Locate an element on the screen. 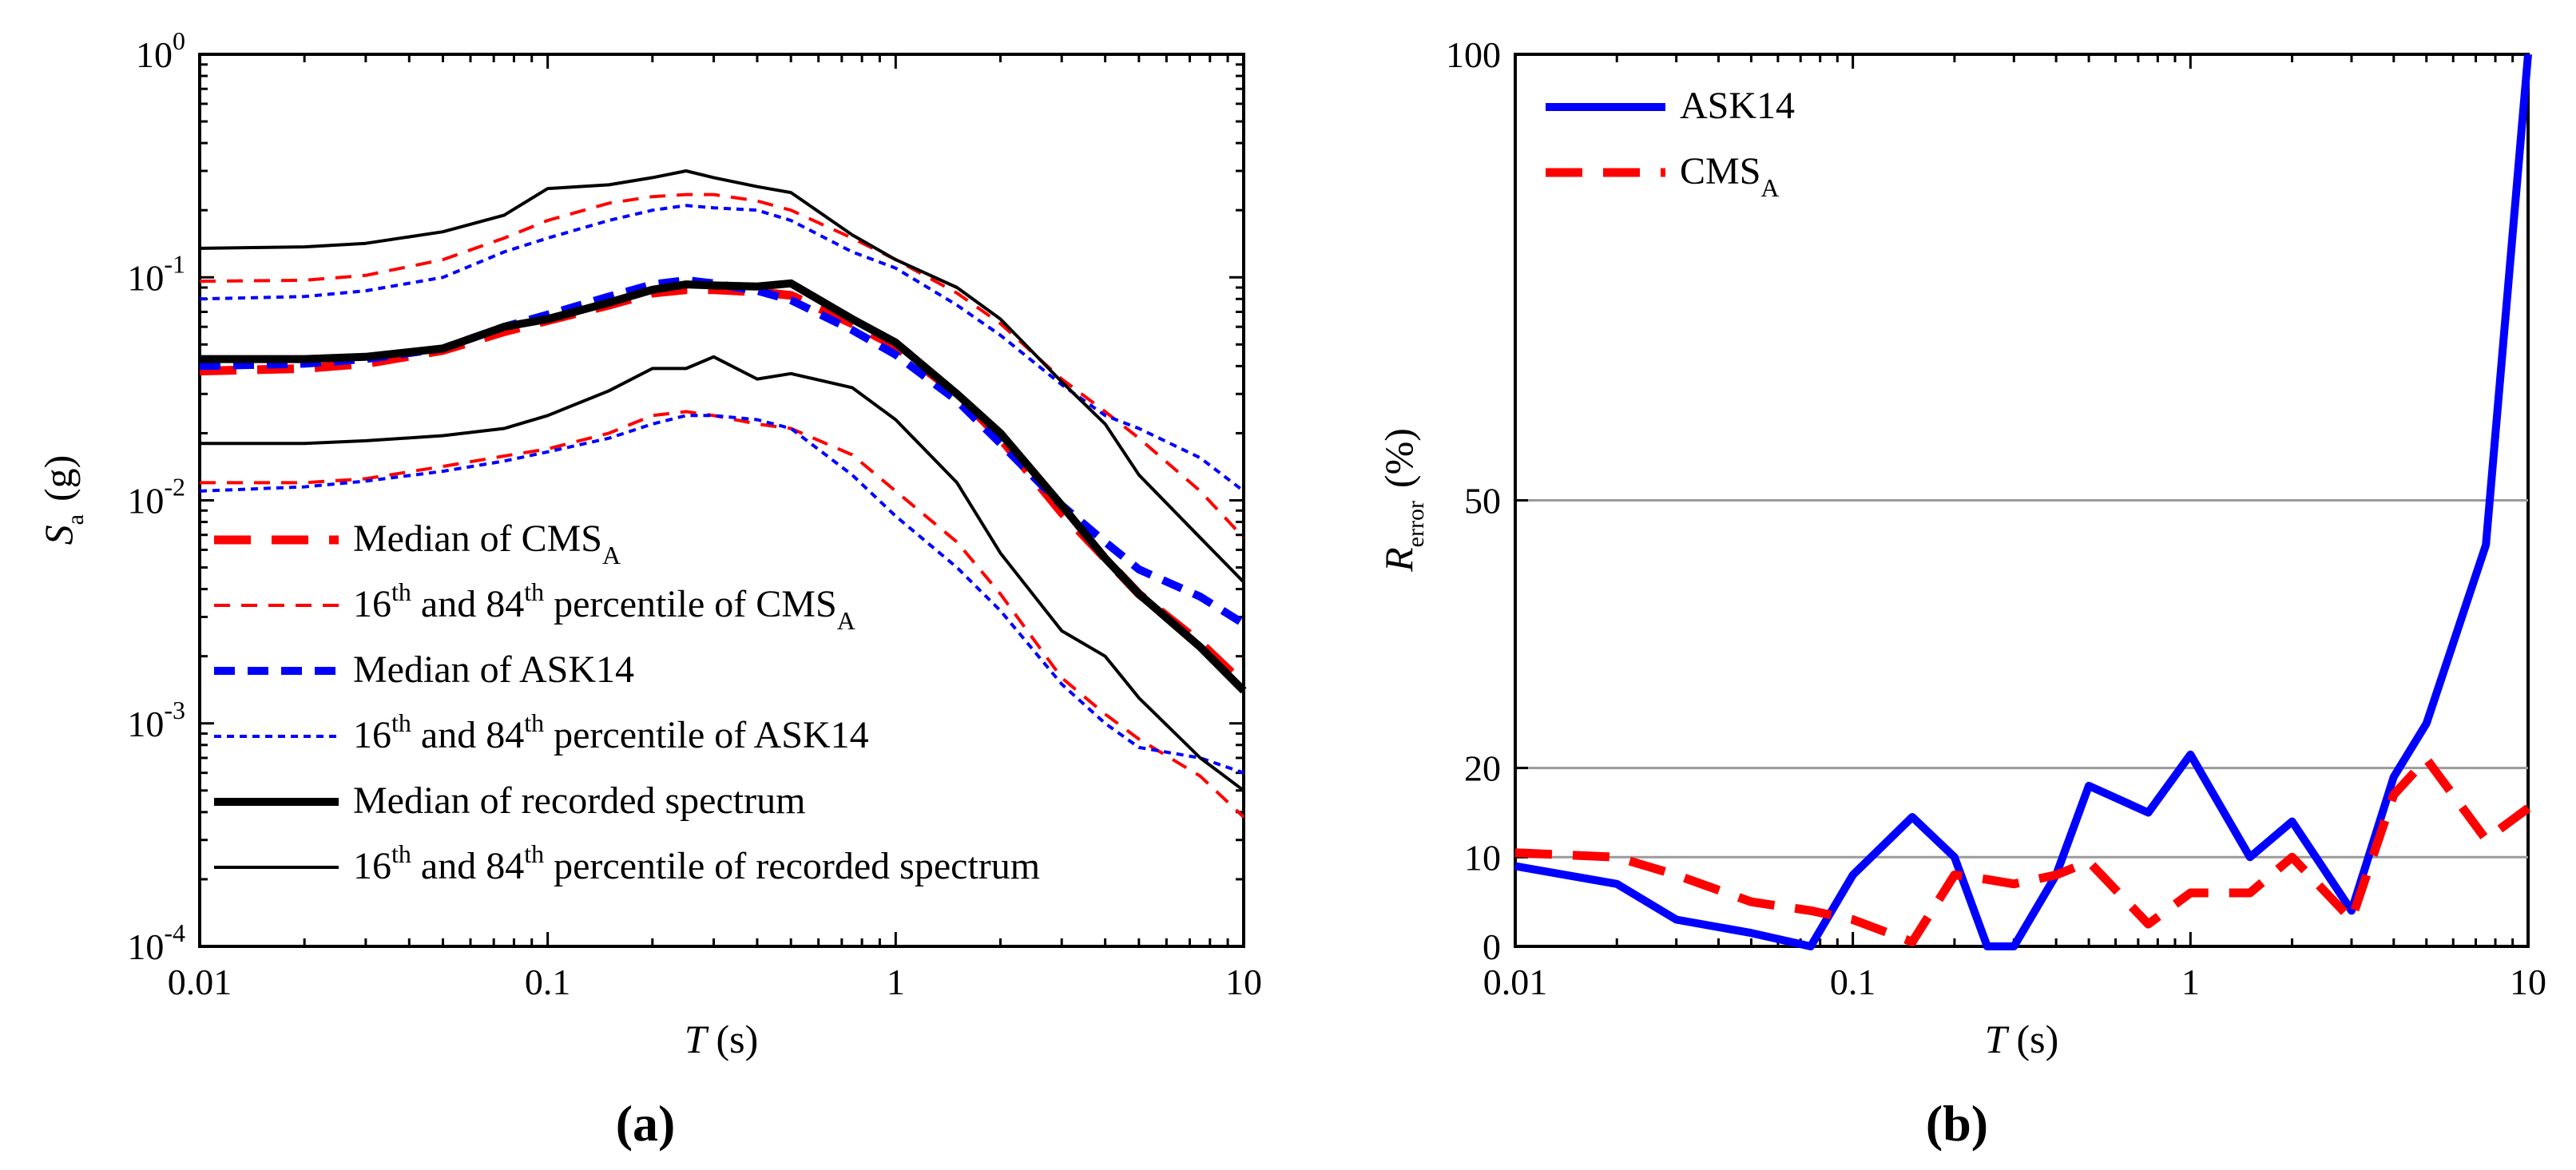 The width and height of the screenshot is (2576, 1170). series-line-p16-cms-a is located at coordinates (723, 614).